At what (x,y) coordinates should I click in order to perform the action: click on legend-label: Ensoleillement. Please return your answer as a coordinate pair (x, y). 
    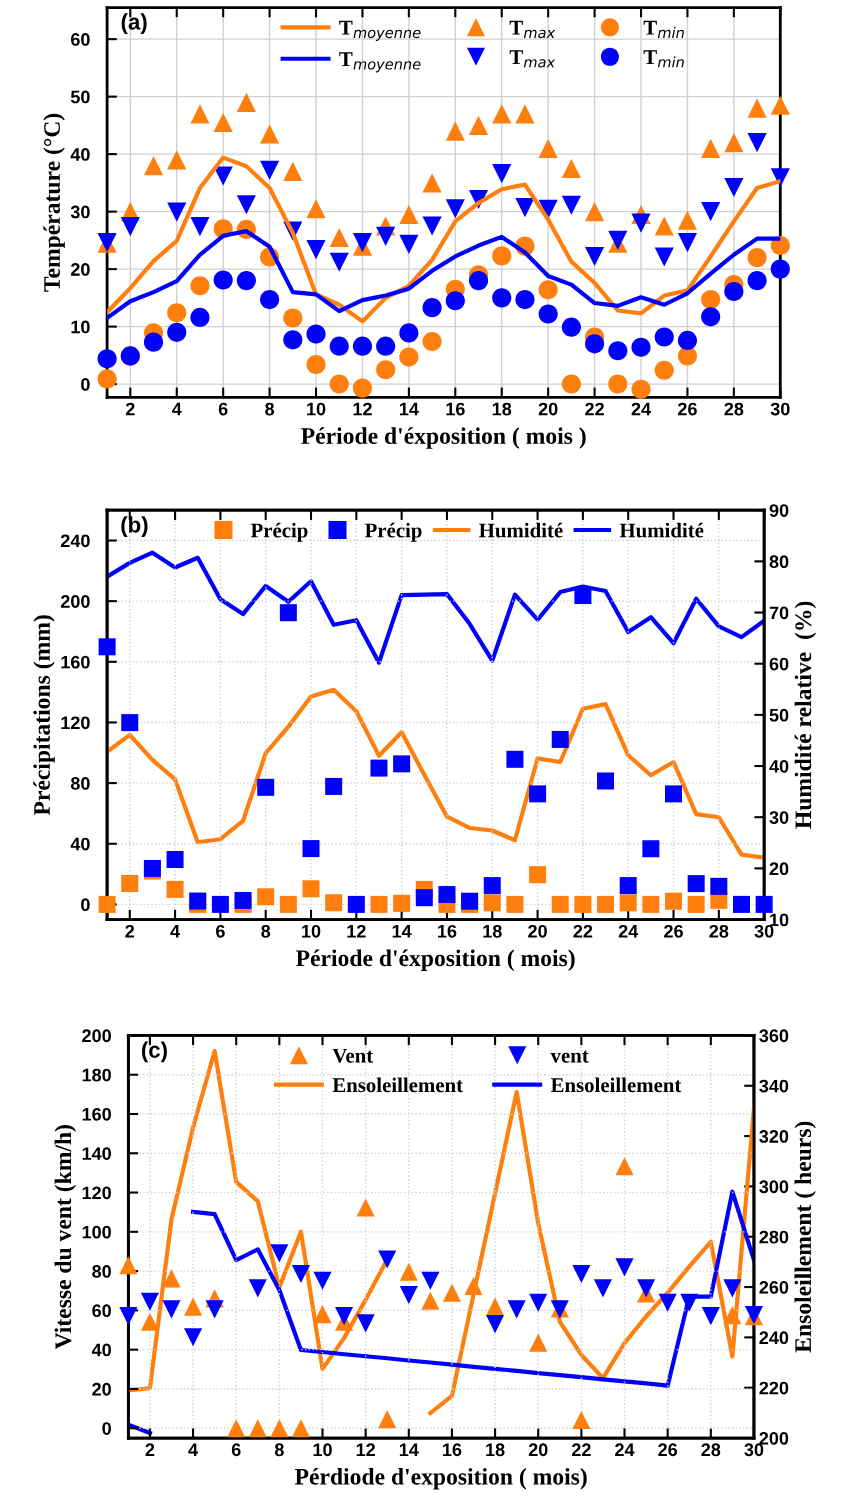
    Looking at the image, I should click on (616, 1085).